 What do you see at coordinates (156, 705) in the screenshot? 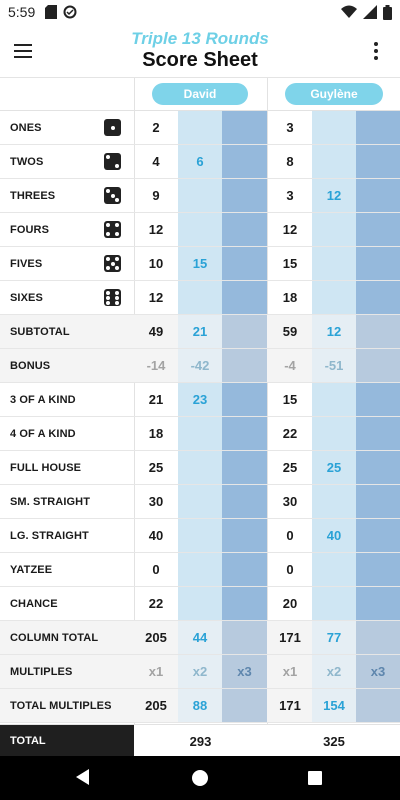
I see `player-1-round-1-cell: 205` at bounding box center [156, 705].